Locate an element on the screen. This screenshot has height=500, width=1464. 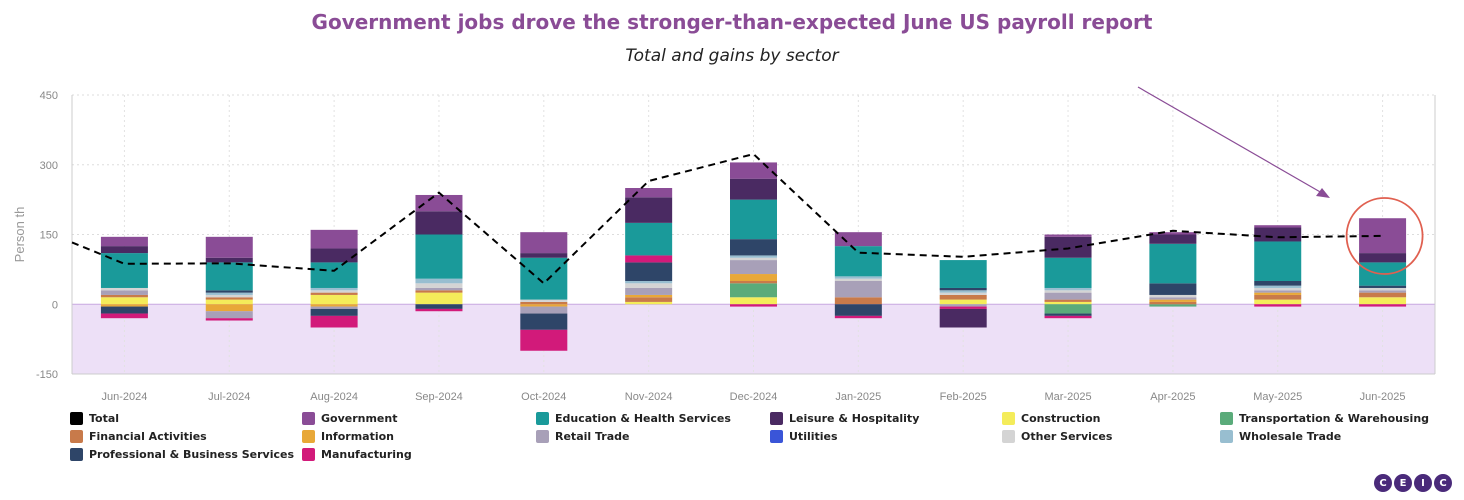
legend-item: Wholesale Trade is located at coordinates (1280, 436).